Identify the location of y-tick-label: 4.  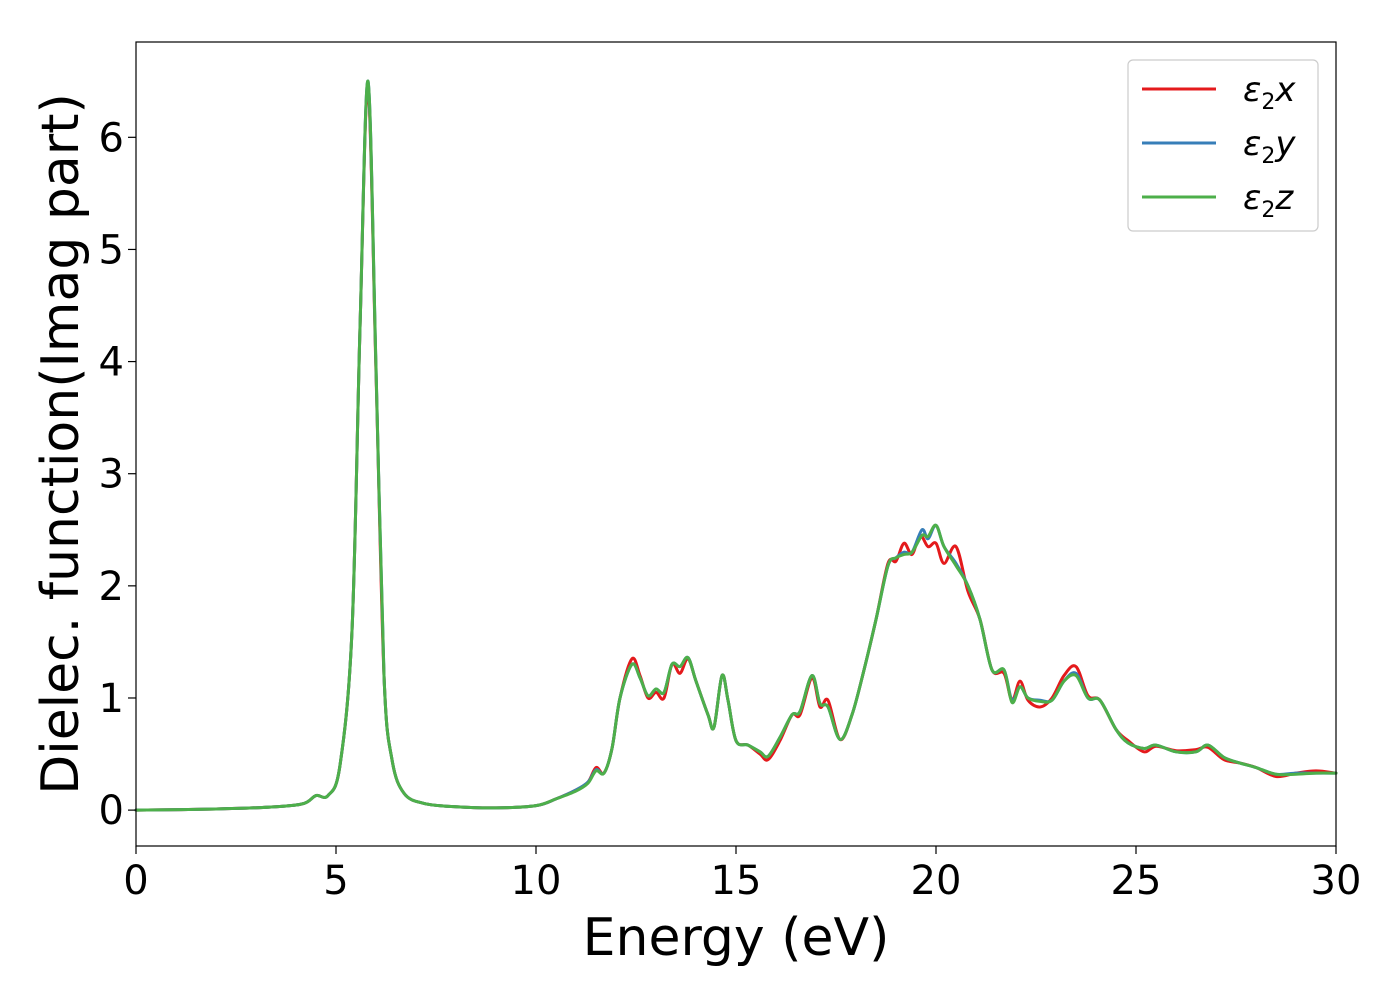
(111, 363).